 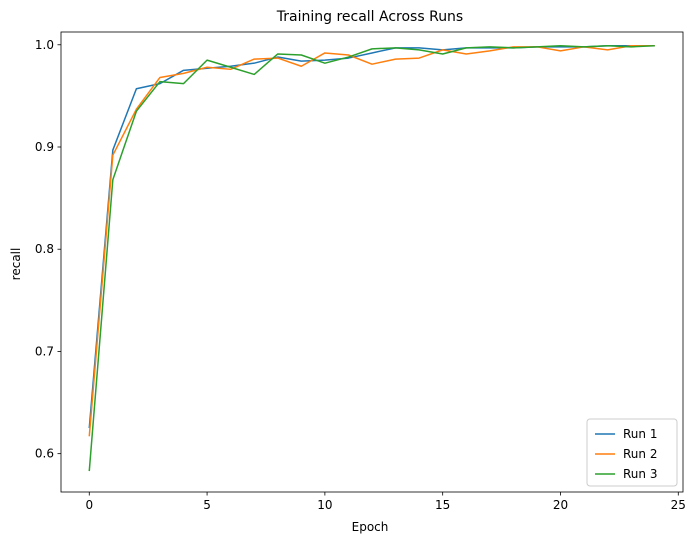 I want to click on y-tick-label: 0.7, so click(x=44, y=351).